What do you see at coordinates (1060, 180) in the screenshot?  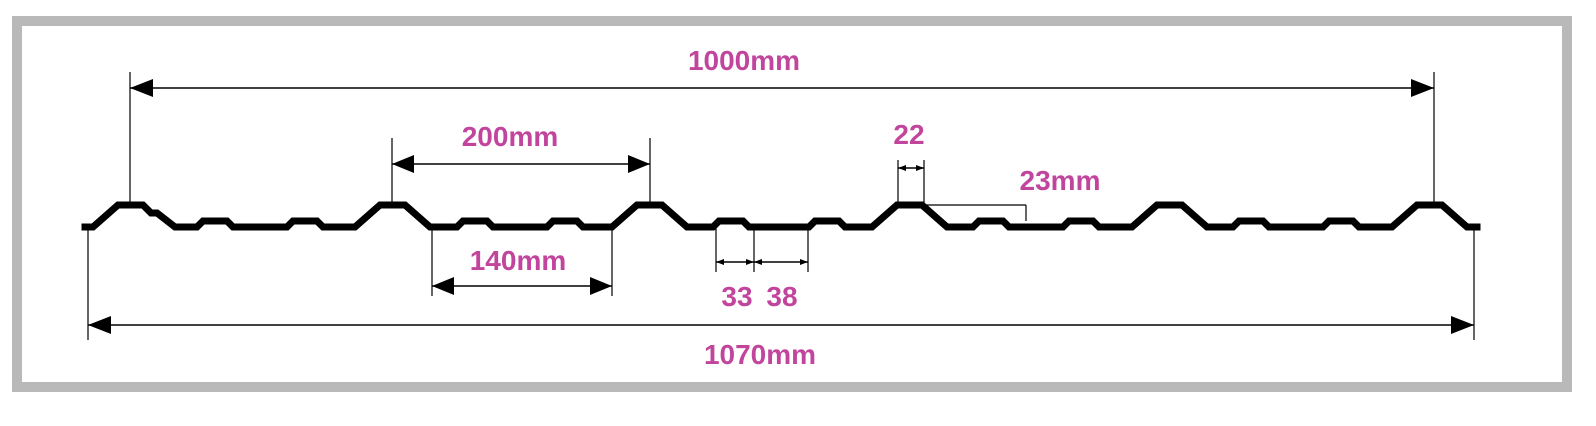 I see `label-23mm: 23mm` at bounding box center [1060, 180].